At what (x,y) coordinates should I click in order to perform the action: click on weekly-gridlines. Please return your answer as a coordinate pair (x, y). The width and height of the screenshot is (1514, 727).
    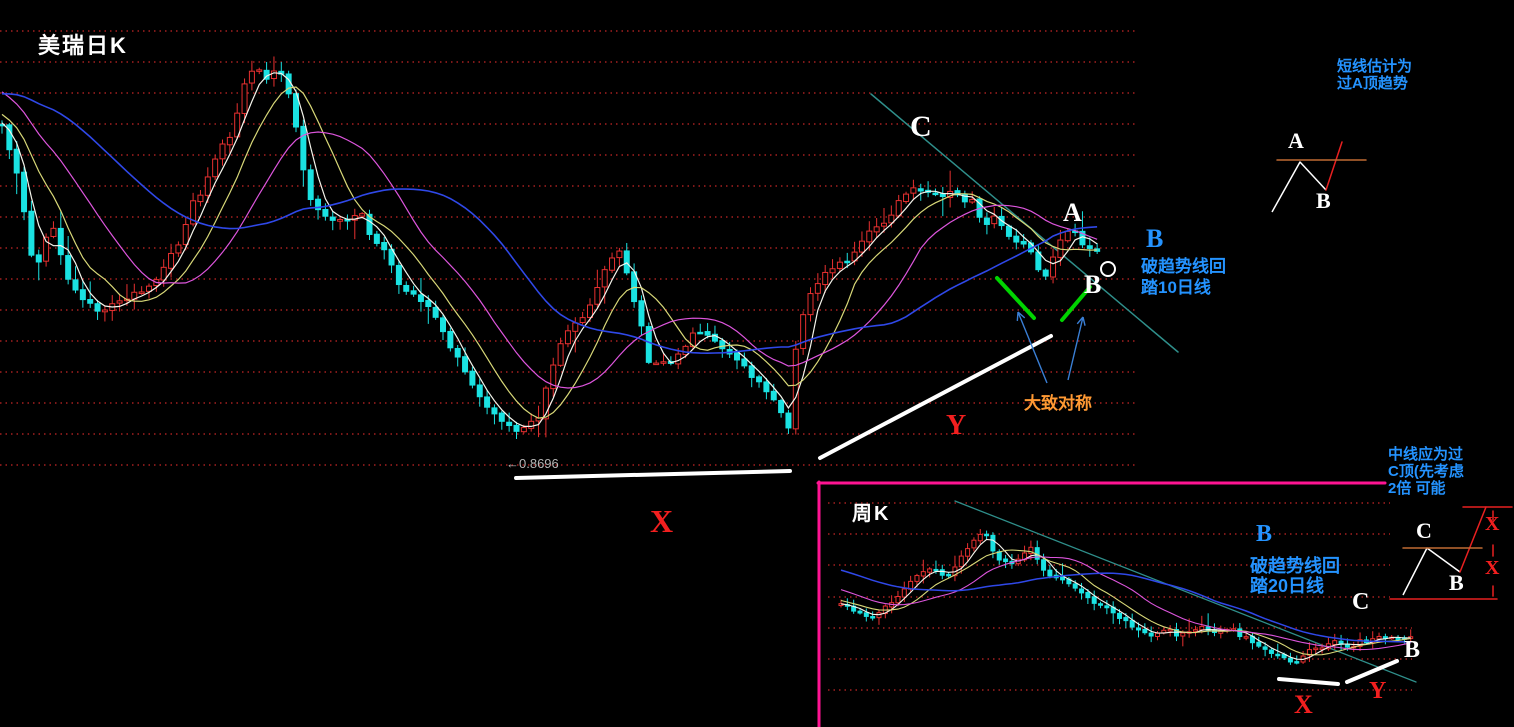
    Looking at the image, I should click on (1120, 596).